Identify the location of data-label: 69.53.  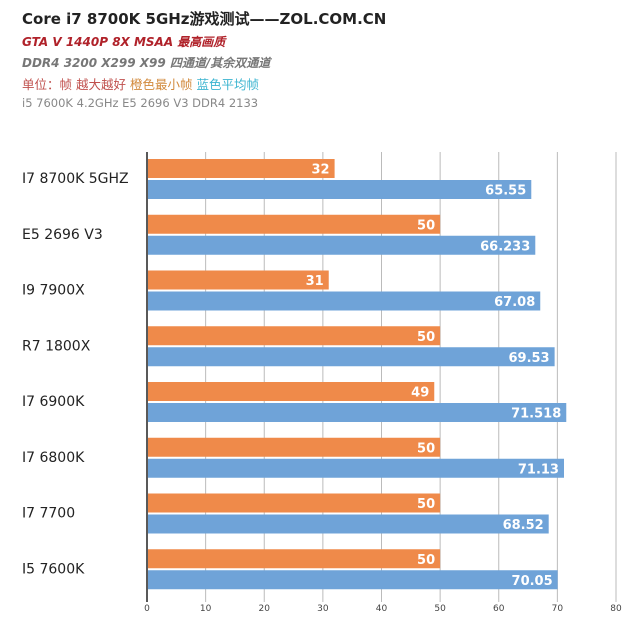
(528, 358).